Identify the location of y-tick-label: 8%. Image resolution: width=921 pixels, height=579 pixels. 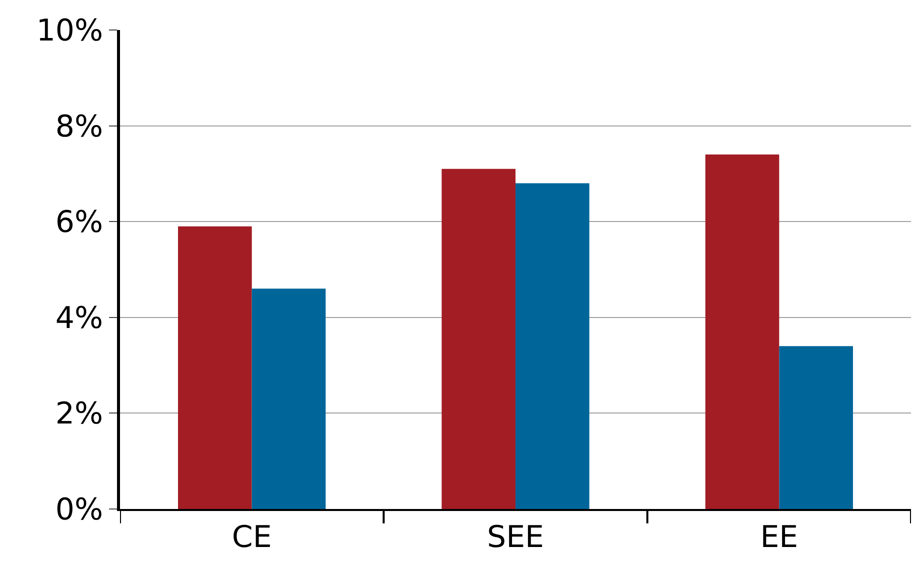
(79, 126).